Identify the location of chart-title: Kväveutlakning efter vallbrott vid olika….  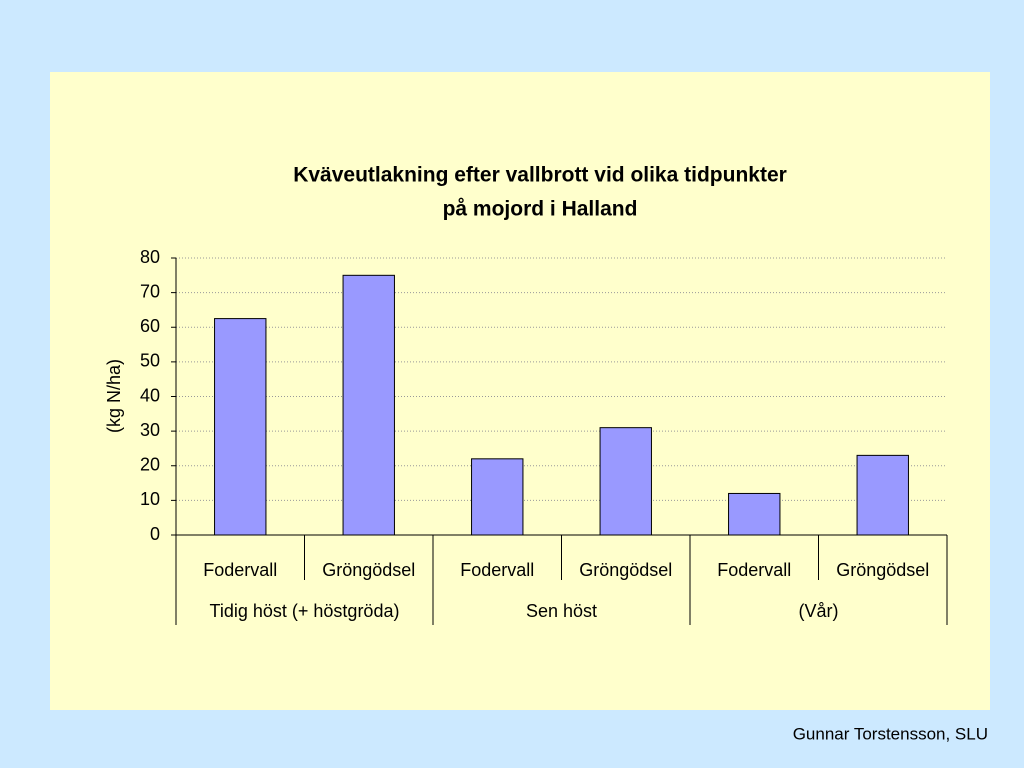
(540, 175).